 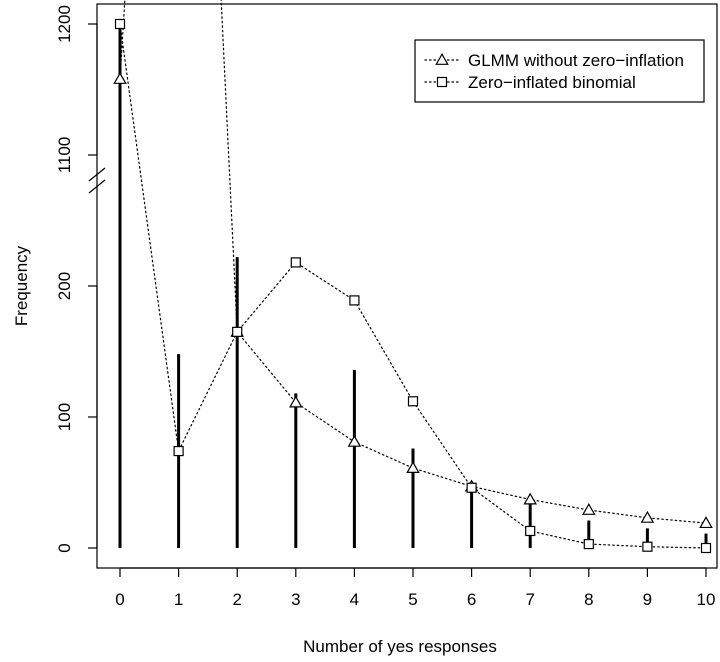 What do you see at coordinates (119, 599) in the screenshot?
I see `x-tick-label-0: 0` at bounding box center [119, 599].